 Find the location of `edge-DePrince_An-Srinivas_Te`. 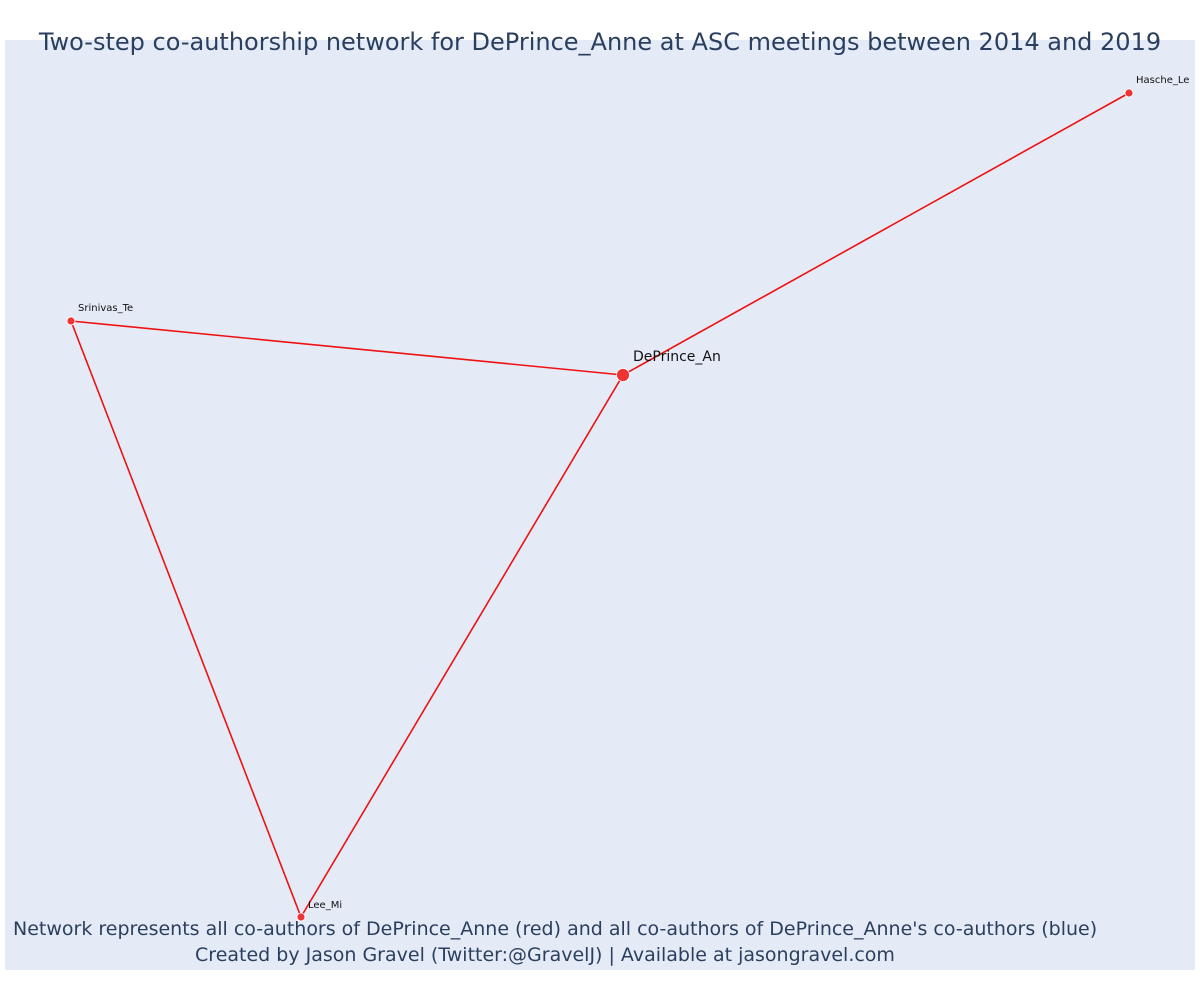

edge-DePrince_An-Srinivas_Te is located at coordinates (347, 348).